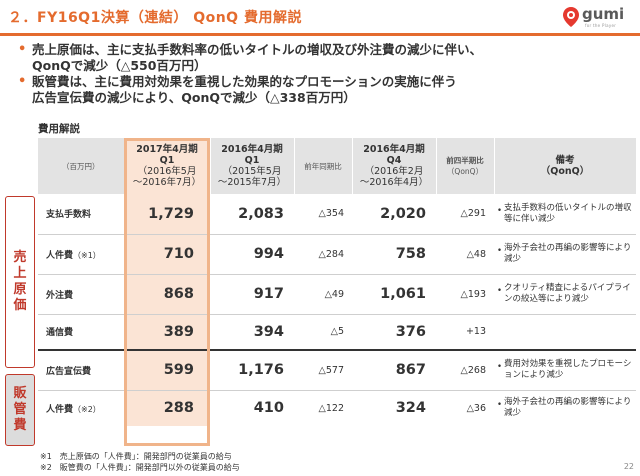 Image resolution: width=640 pixels, height=476 pixels. What do you see at coordinates (252, 332) in the screenshot?
I see `cell-q1-2016: 394` at bounding box center [252, 332].